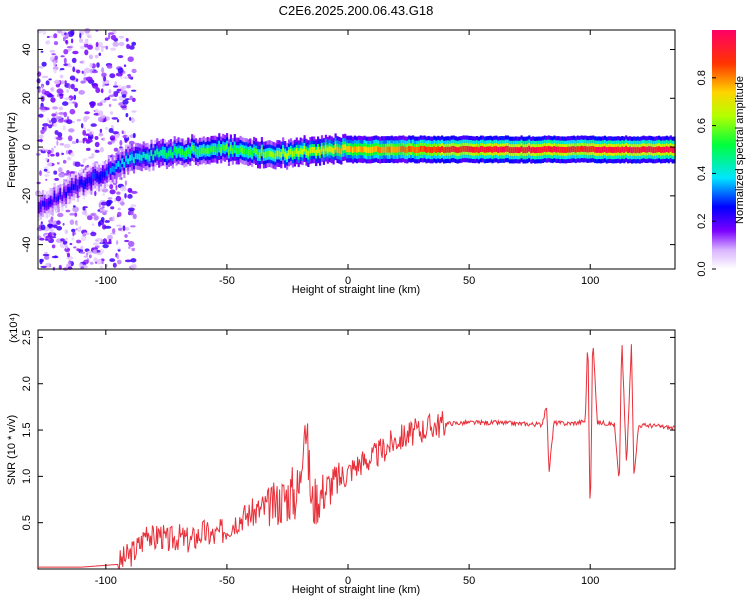 This screenshot has width=750, height=600. I want to click on colorbar-tick-label: 0.0, so click(702, 268).